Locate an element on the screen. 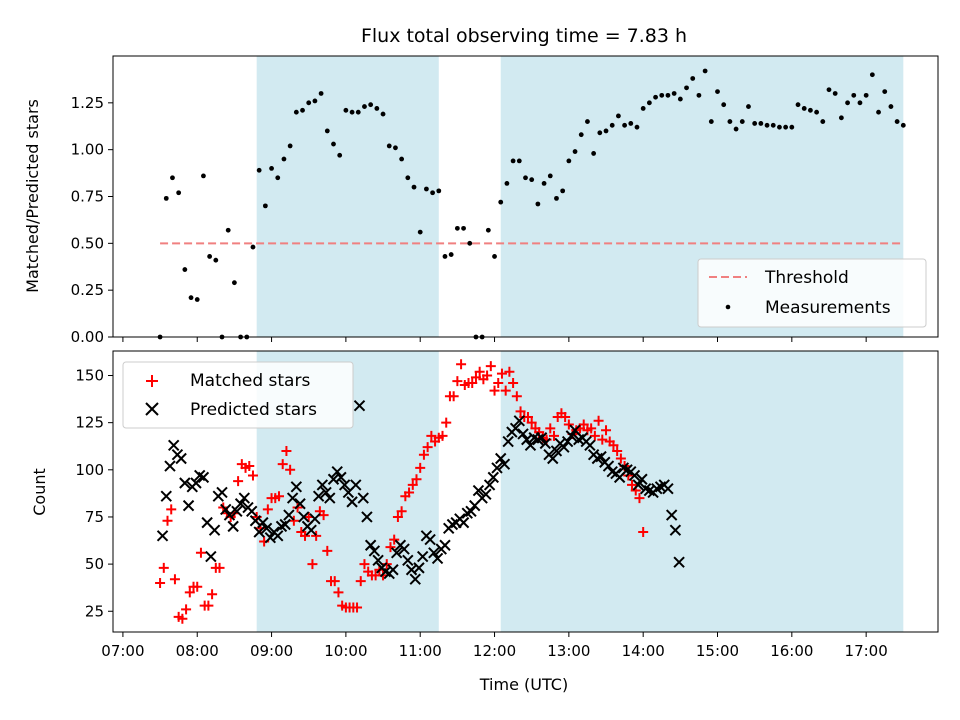 This screenshot has width=960, height=720. y-tick-label: 75 is located at coordinates (94, 517).